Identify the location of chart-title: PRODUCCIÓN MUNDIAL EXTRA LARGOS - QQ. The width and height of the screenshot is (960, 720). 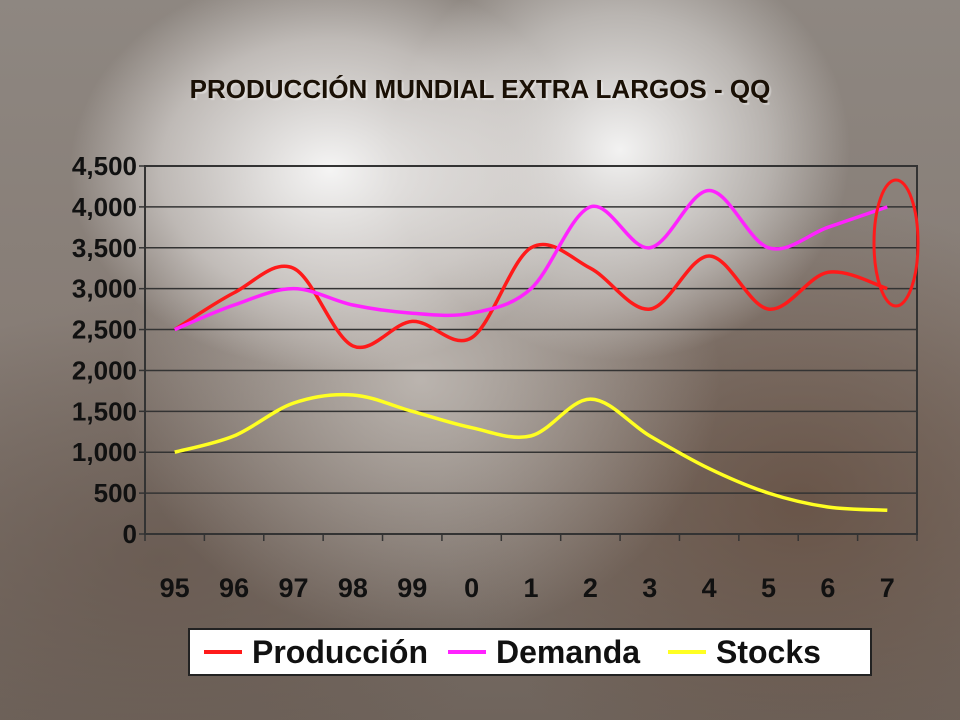
(480, 89).